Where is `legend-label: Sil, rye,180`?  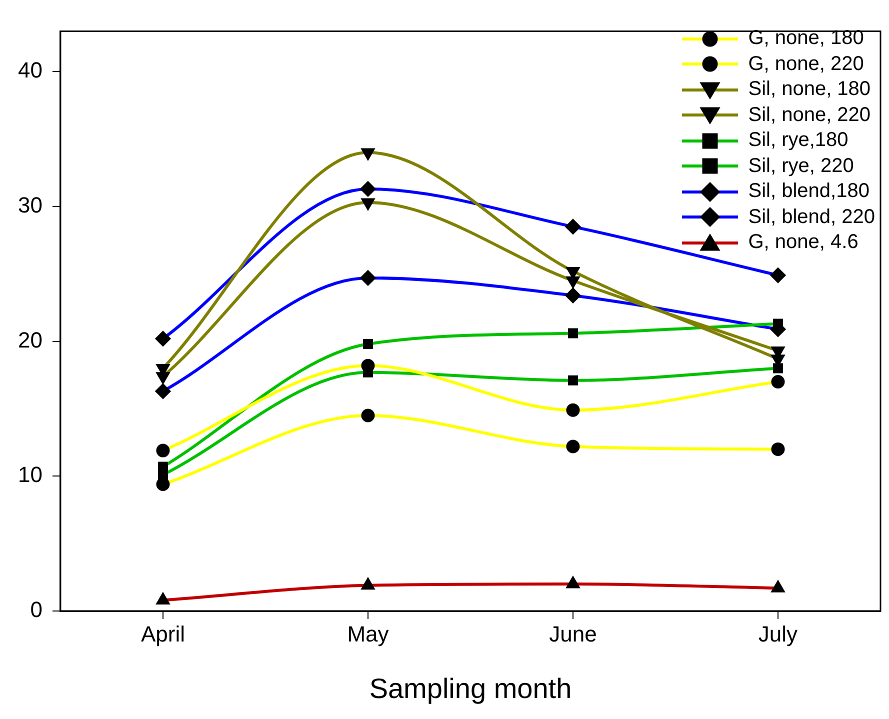
legend-label: Sil, rye,180 is located at coordinates (798, 140).